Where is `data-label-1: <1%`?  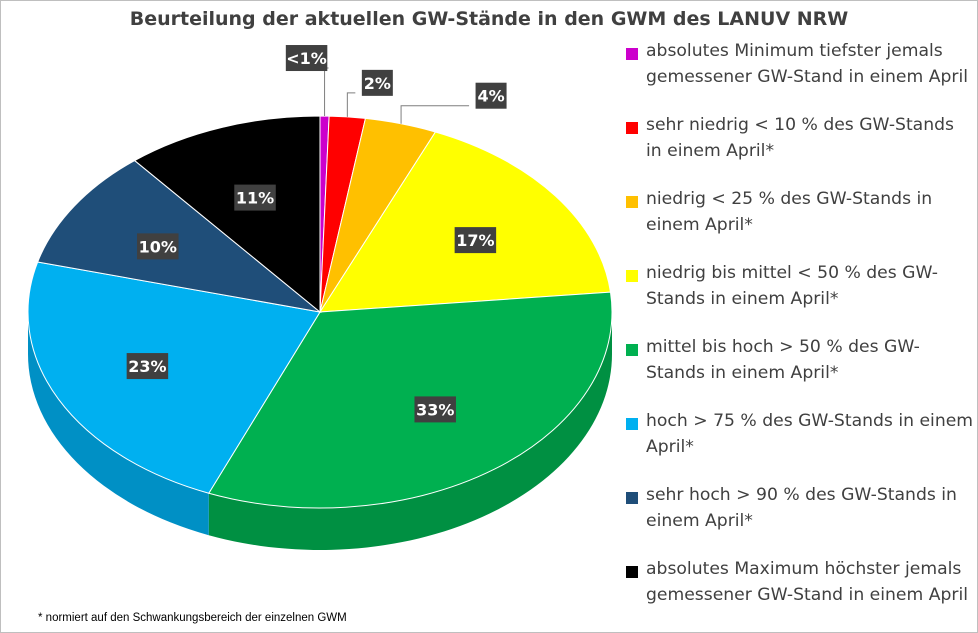
data-label-1: <1% is located at coordinates (306, 58).